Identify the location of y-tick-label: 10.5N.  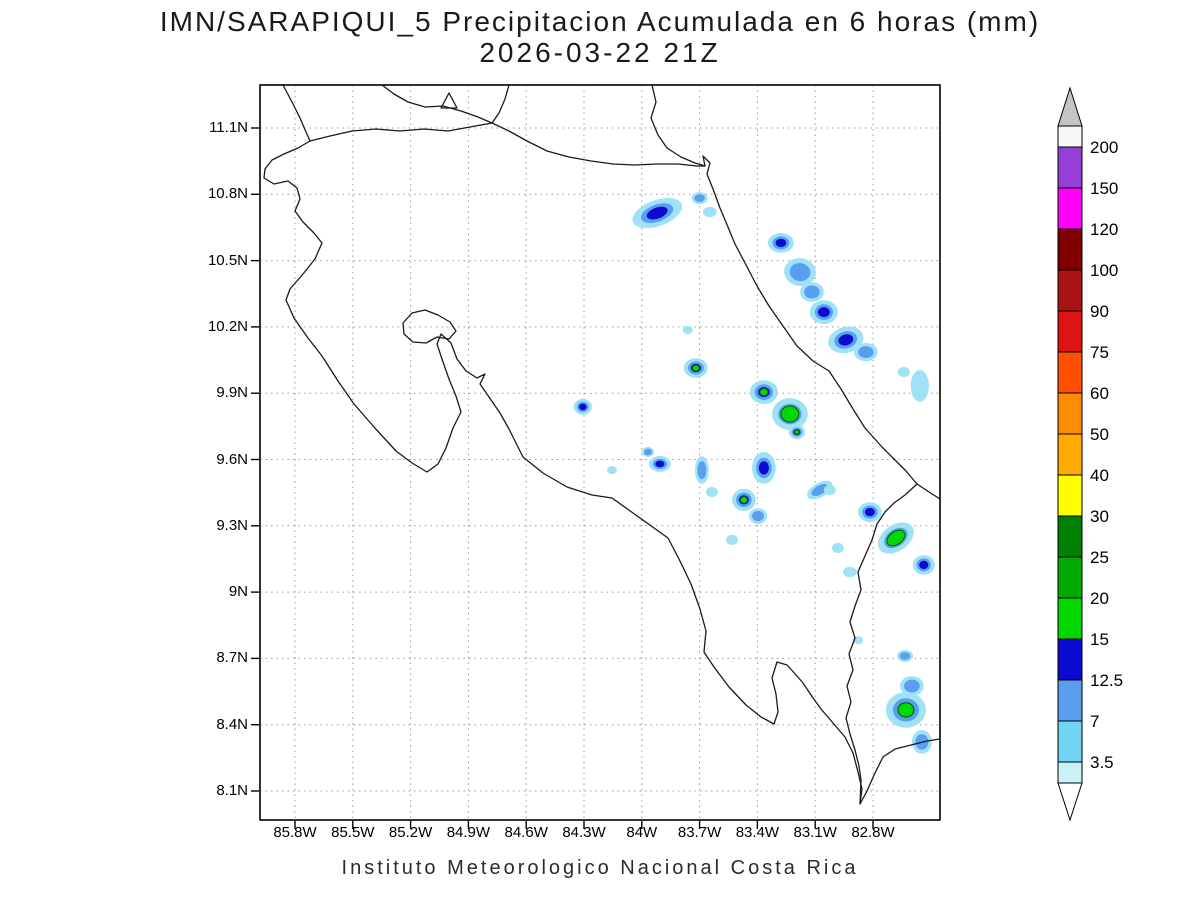
(227, 260).